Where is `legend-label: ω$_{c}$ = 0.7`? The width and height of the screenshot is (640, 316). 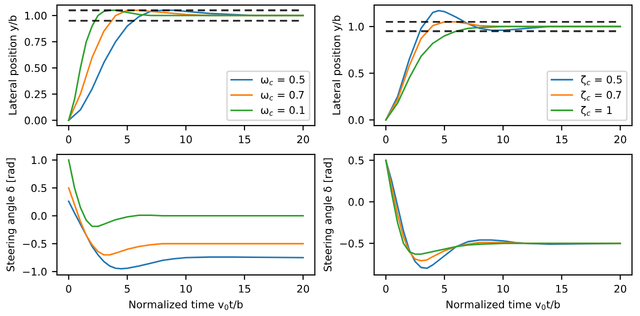
legend-label: ω$_{c}$ = 0.7 is located at coordinates (282, 95).